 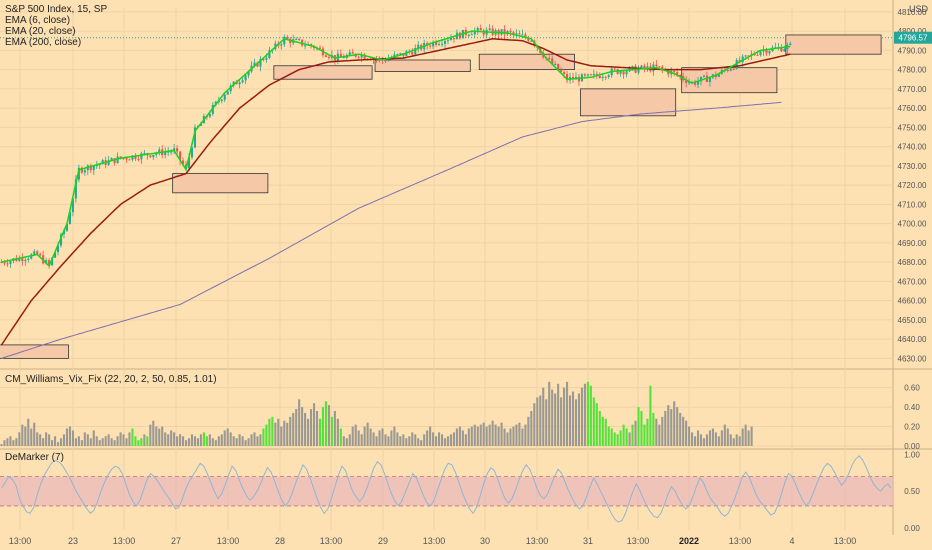 What do you see at coordinates (912, 262) in the screenshot?
I see `price-tick-label: 4680.00` at bounding box center [912, 262].